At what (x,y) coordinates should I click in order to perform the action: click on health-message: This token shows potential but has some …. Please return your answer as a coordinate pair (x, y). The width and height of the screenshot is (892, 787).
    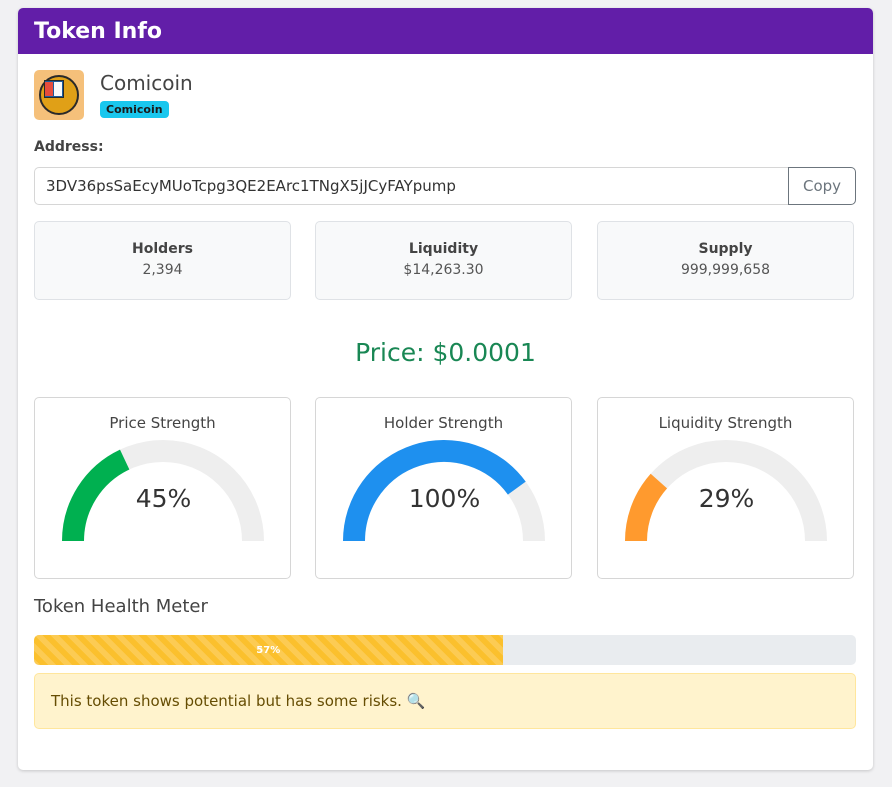
    Looking at the image, I should click on (445, 701).